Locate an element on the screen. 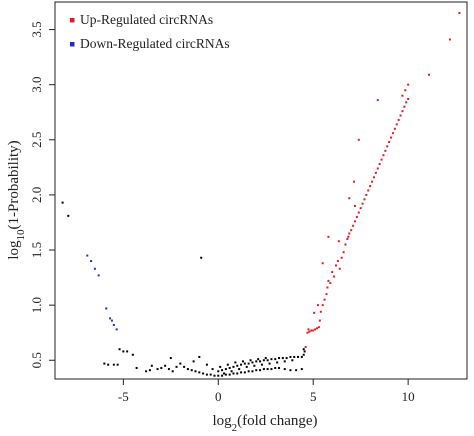  x-tick-label: 5 is located at coordinates (313, 396).